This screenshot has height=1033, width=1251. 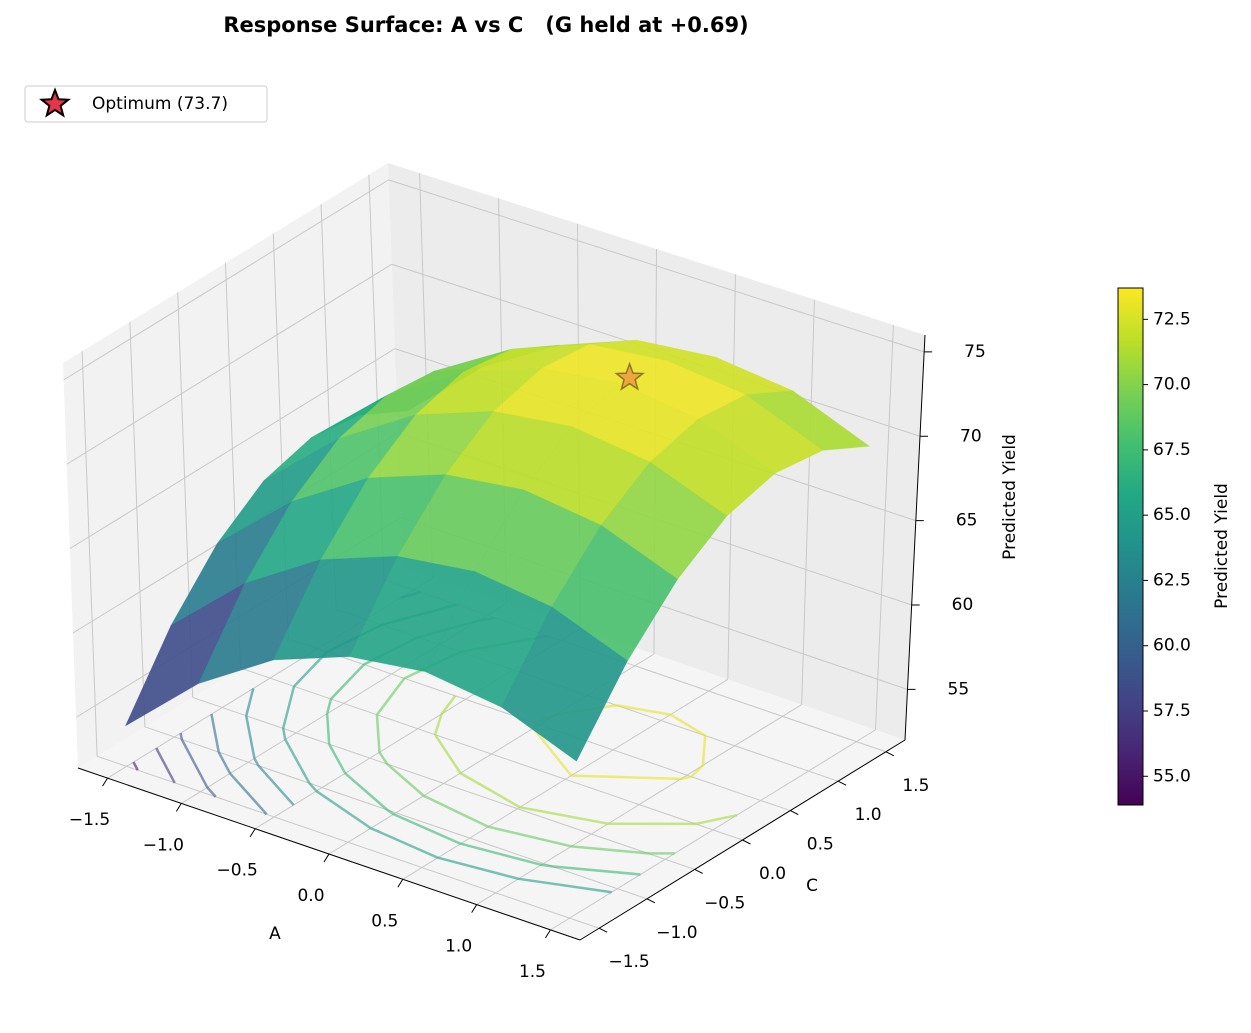 I want to click on x-axis, so click(x=329, y=854).